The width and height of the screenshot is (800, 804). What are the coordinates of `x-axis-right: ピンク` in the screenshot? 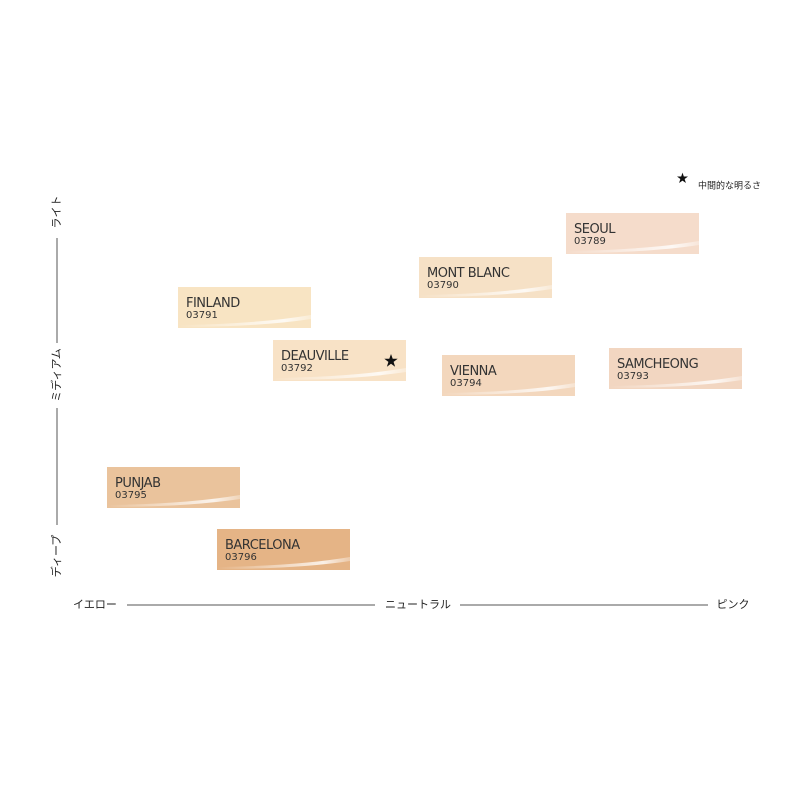 It's located at (733, 604).